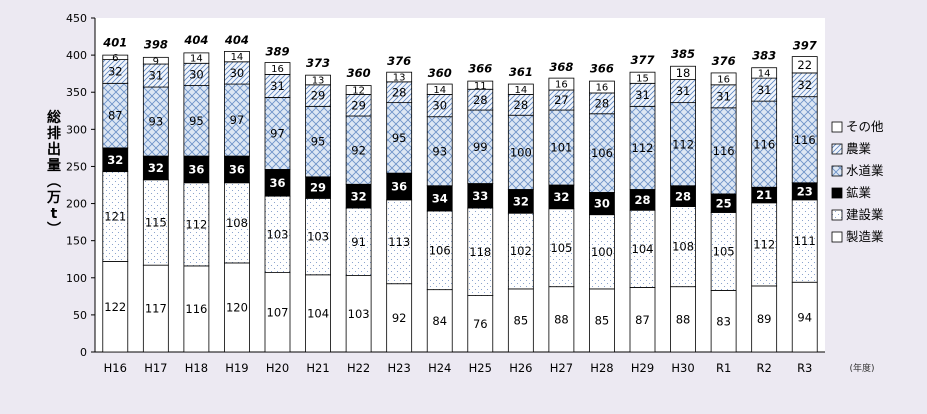 This screenshot has width=927, height=414. Describe the element at coordinates (318, 96) in the screenshot. I see `data-label-nogyo-H21: 29` at that location.